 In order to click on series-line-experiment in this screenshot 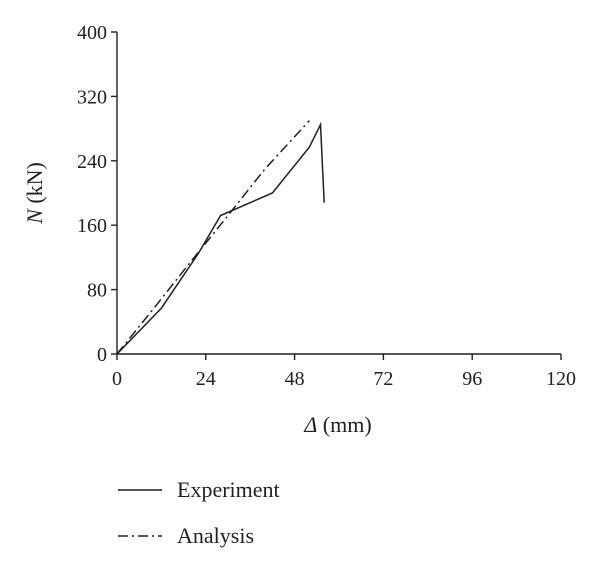, I will do `click(220, 238)`.